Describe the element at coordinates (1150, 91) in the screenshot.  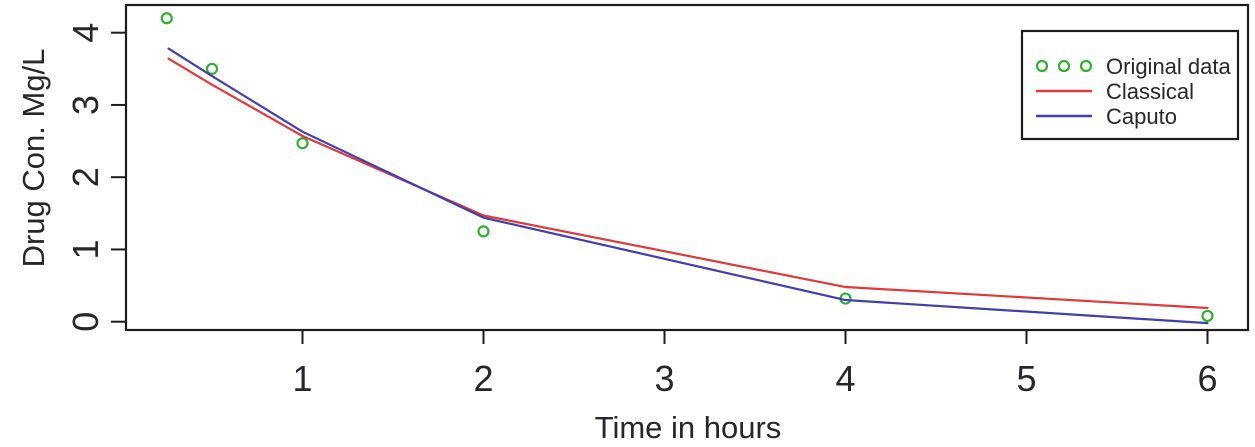
I see `legend-label-classical: Classical` at that location.